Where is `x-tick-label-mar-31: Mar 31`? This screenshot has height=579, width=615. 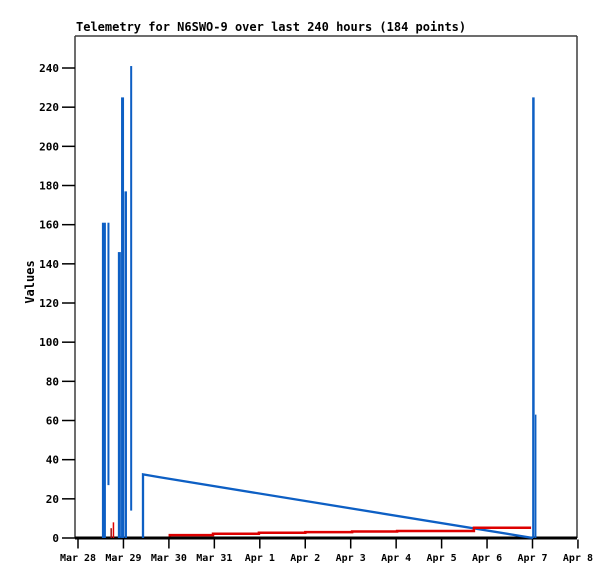 x-tick-label-mar-31: Mar 31 is located at coordinates (214, 558).